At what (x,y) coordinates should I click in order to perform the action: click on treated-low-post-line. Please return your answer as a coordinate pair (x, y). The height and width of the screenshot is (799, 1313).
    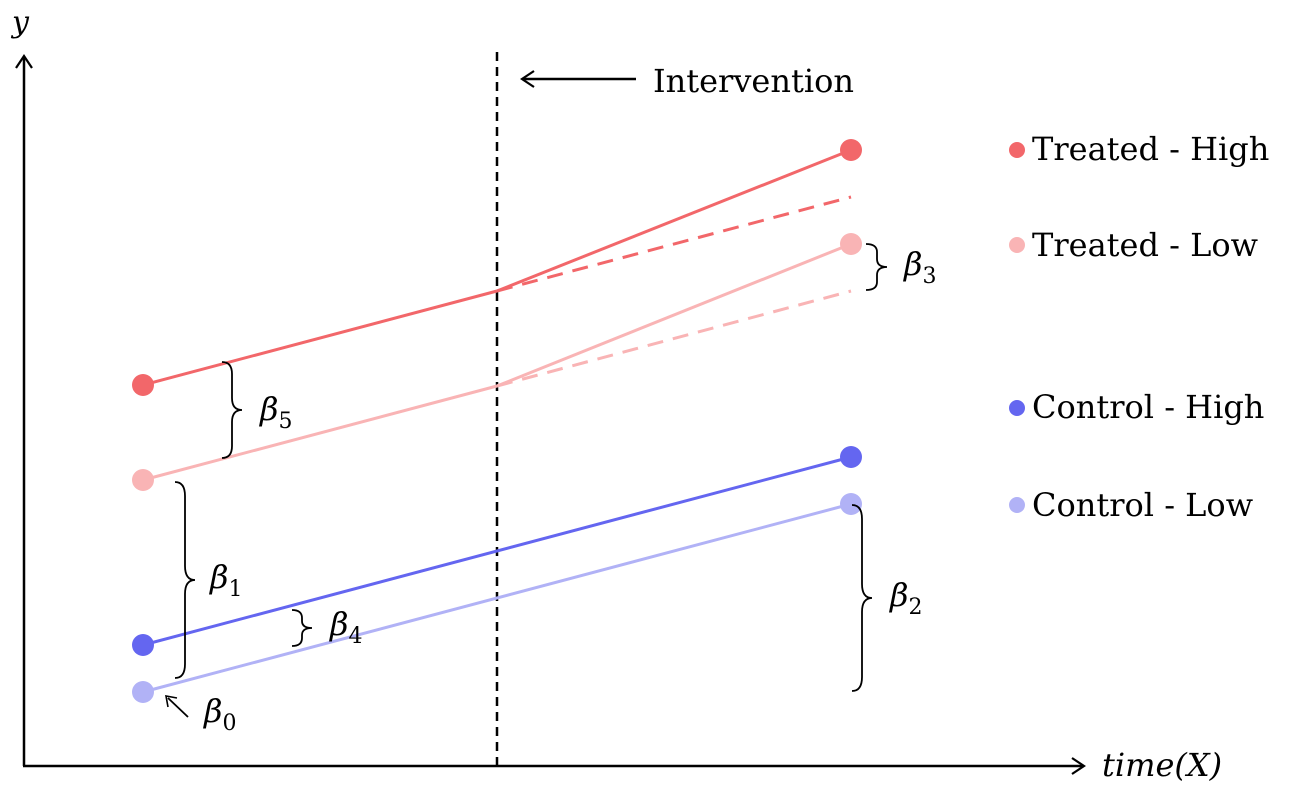
    Looking at the image, I should click on (674, 315).